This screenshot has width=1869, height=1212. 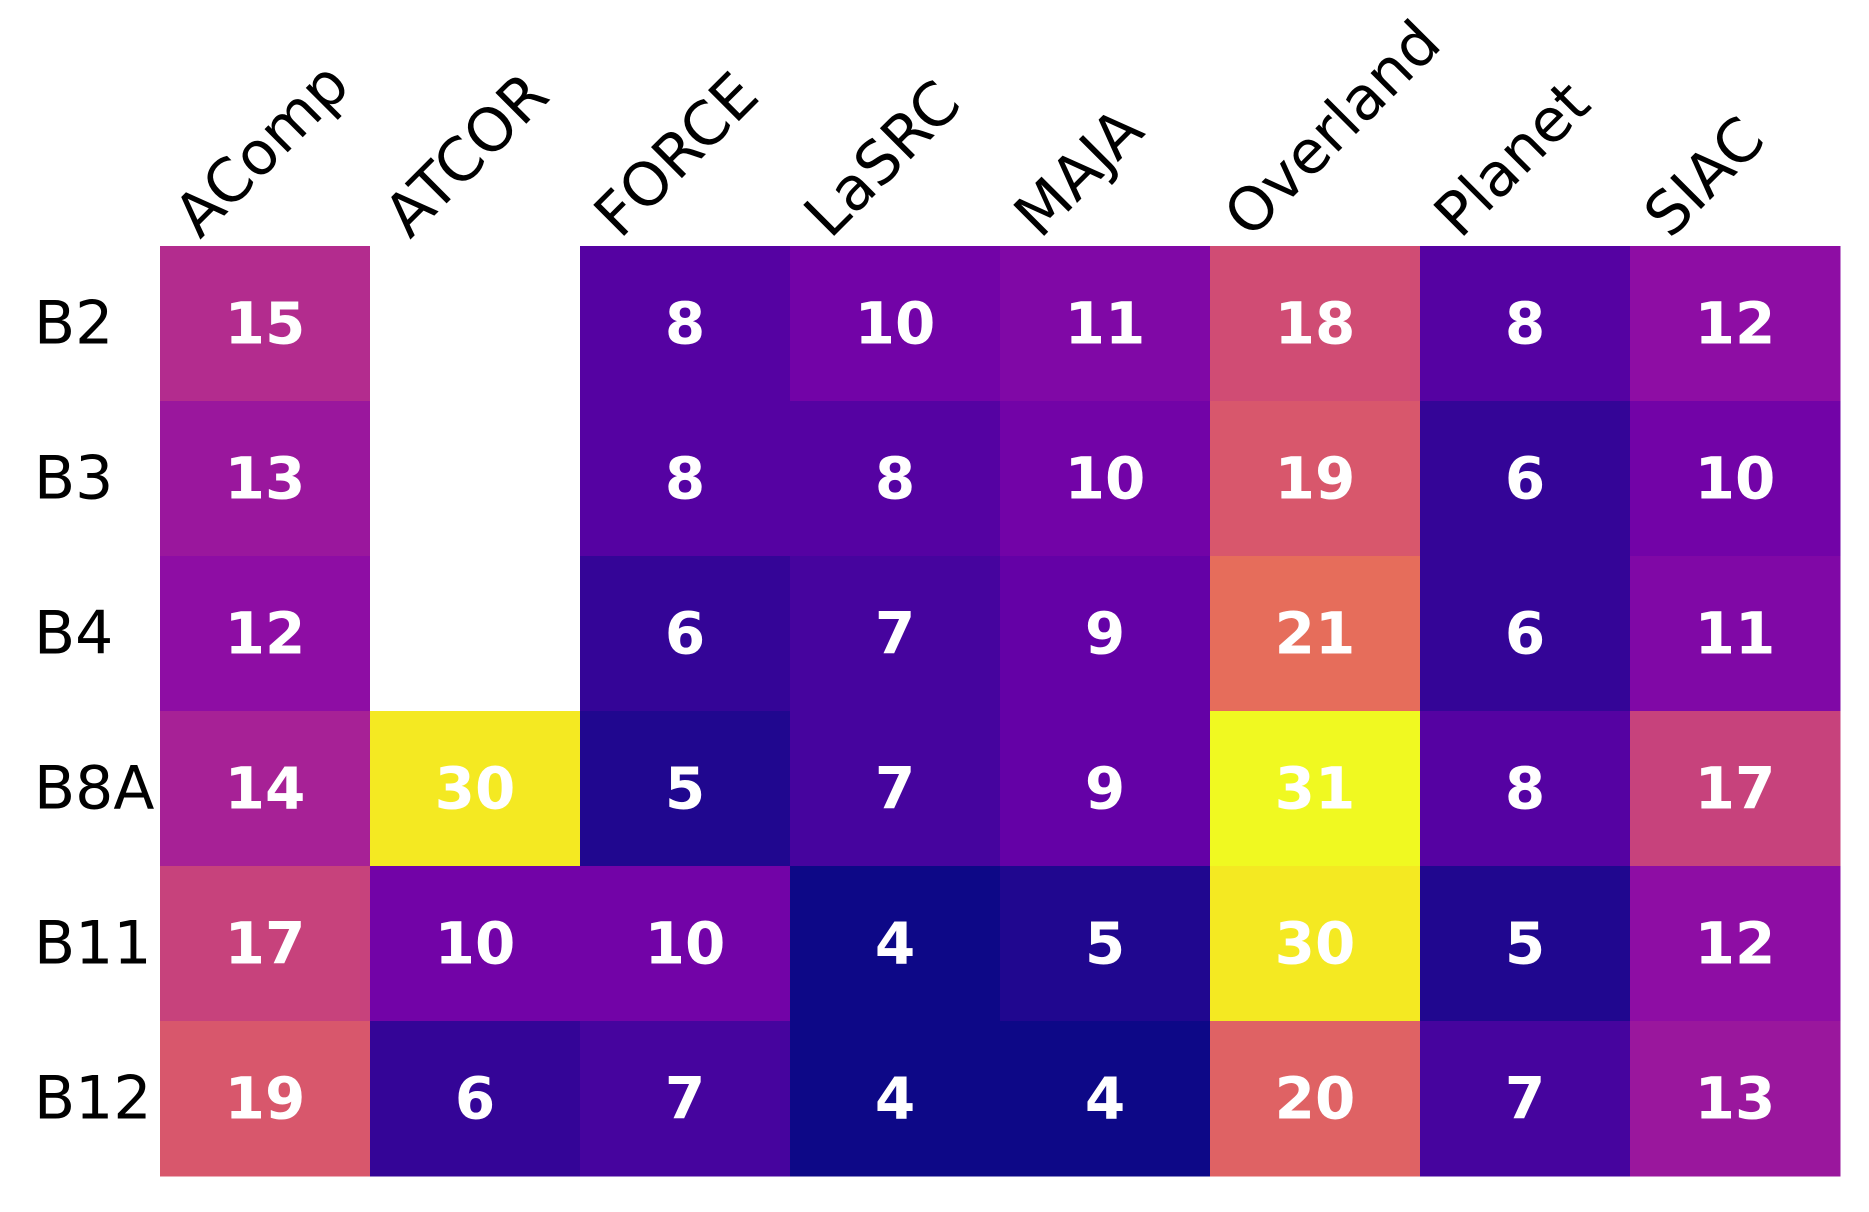 What do you see at coordinates (73, 634) in the screenshot?
I see `row-label: B4` at bounding box center [73, 634].